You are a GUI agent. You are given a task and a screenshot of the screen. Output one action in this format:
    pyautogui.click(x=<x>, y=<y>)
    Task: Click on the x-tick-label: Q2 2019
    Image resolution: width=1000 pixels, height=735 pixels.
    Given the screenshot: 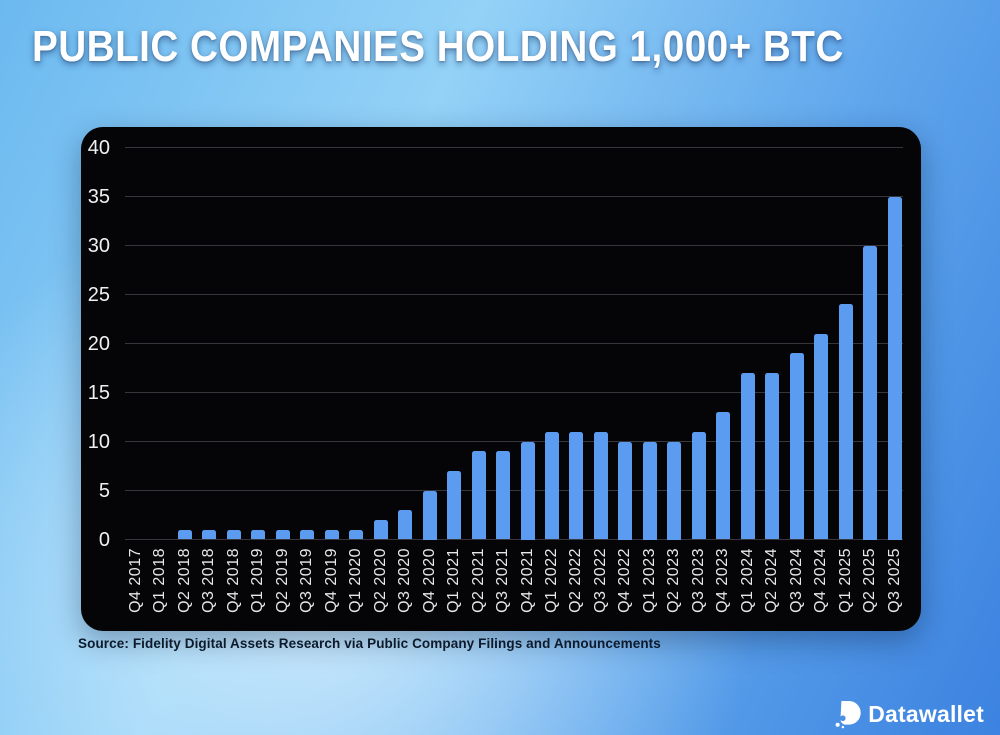 What is the action you would take?
    pyautogui.click(x=282, y=580)
    